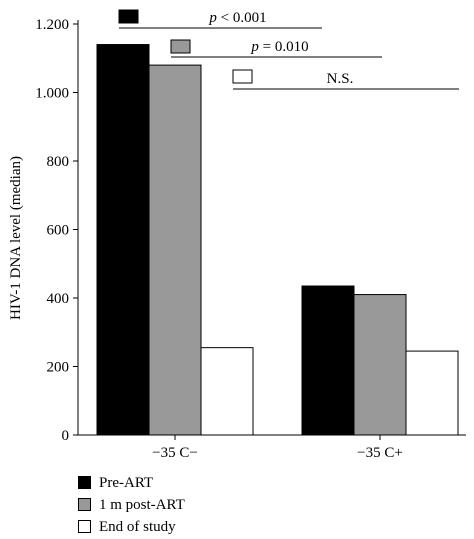 Image resolution: width=474 pixels, height=539 pixels. I want to click on p-value: < 0.001, so click(242, 18).